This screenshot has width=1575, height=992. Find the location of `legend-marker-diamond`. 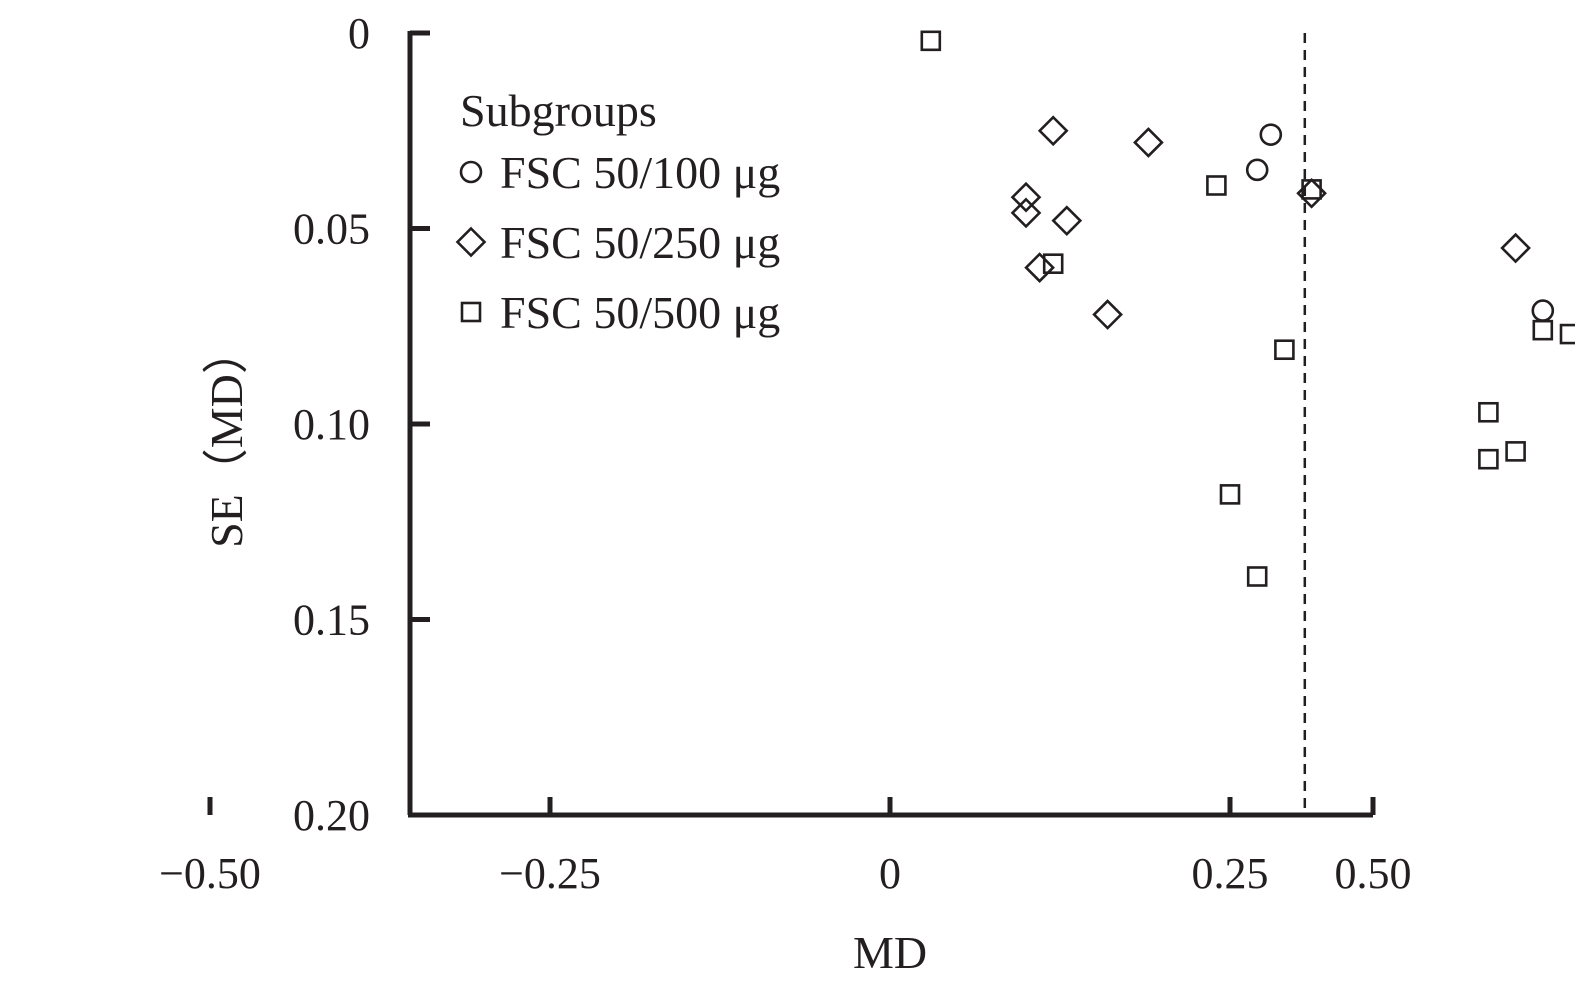

legend-marker-diamond is located at coordinates (471, 242).